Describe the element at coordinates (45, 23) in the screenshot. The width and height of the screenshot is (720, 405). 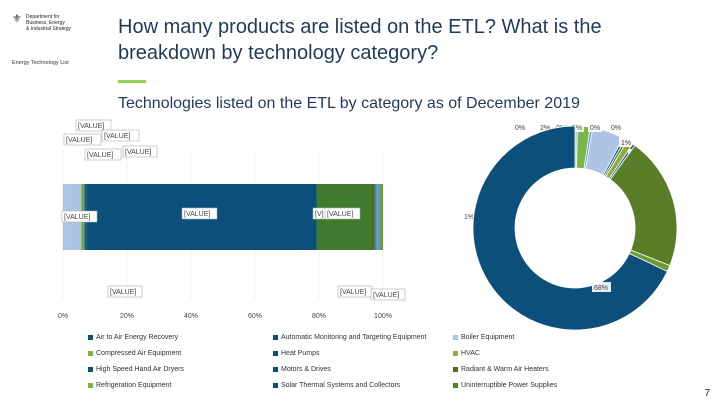
I see `logo-line-2: Business, Energy` at that location.